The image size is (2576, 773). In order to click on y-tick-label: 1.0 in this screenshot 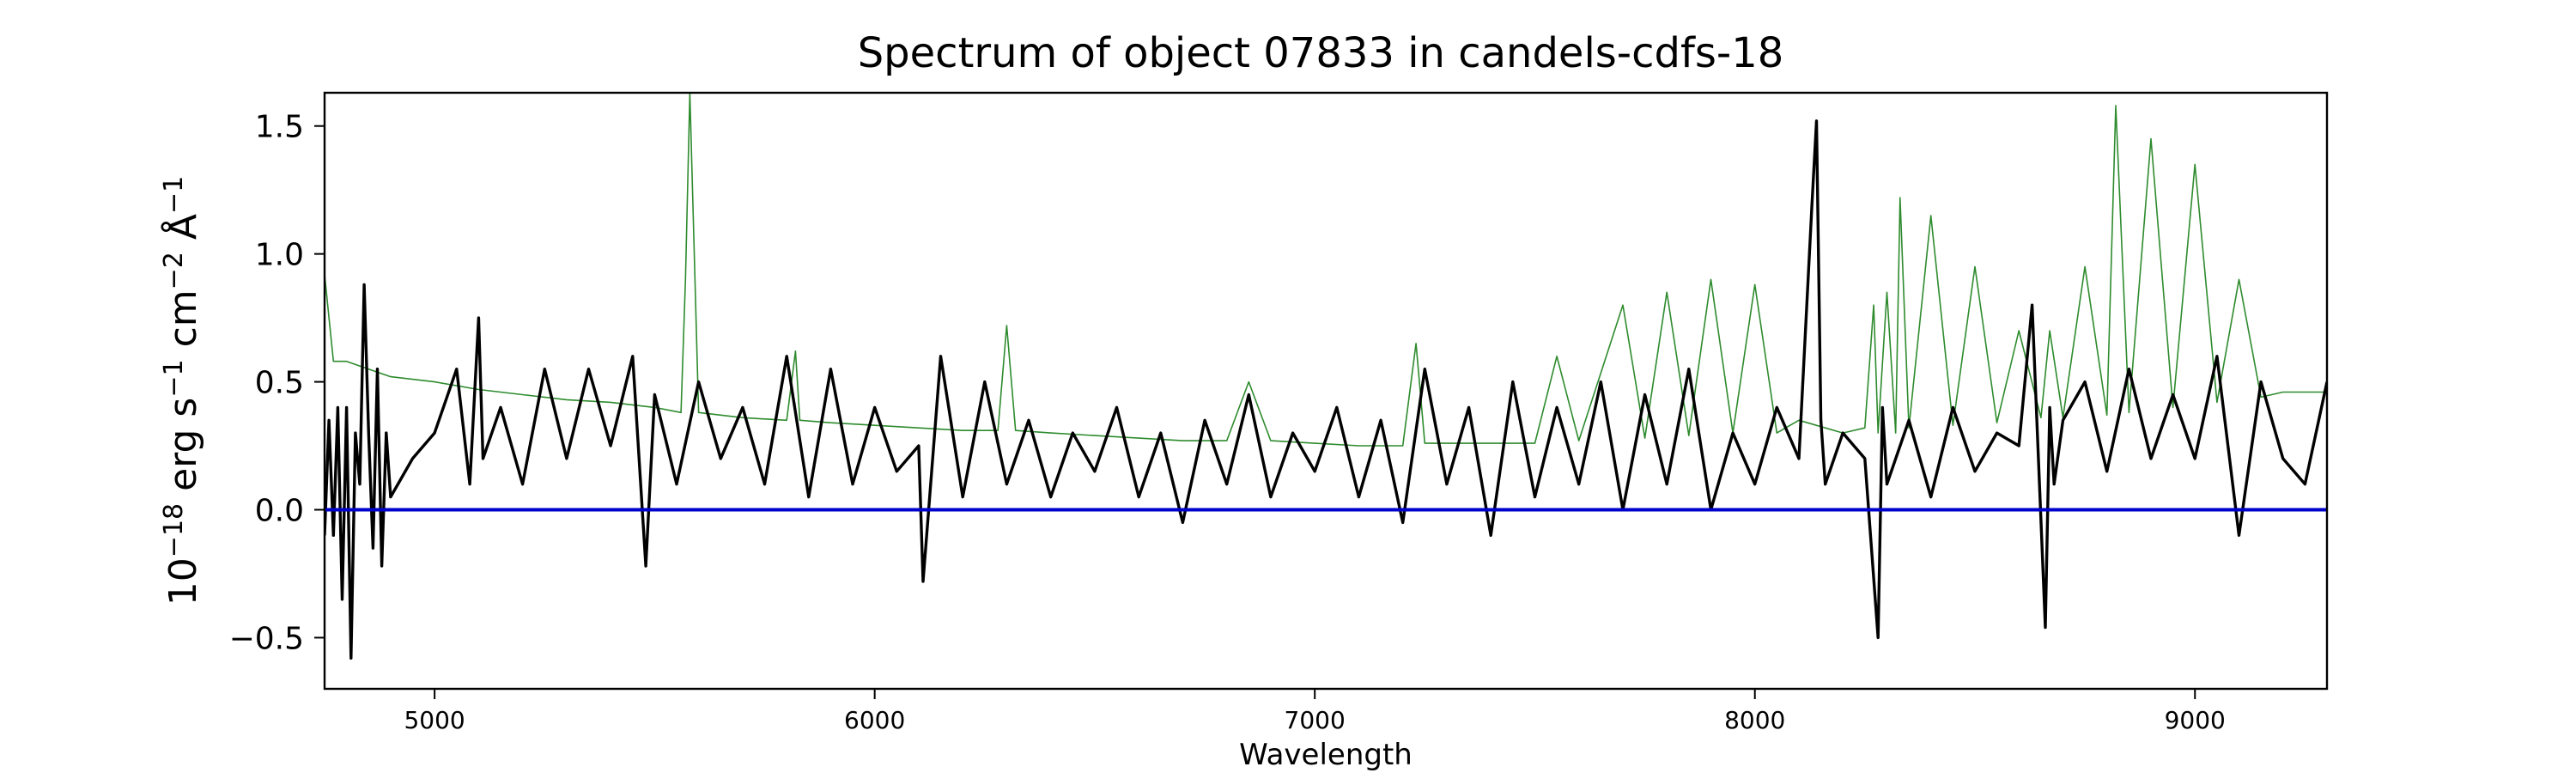, I will do `click(280, 255)`.